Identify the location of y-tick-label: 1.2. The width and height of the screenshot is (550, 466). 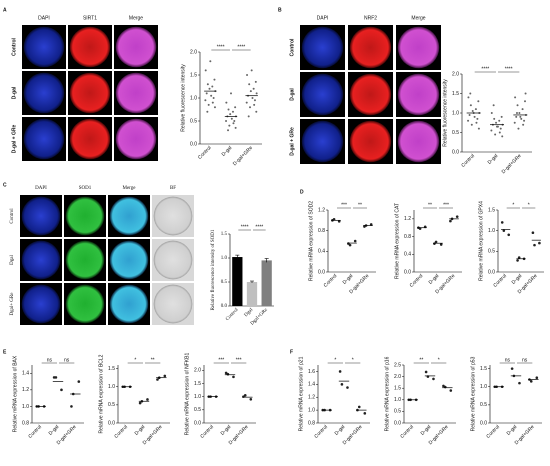
(321, 210).